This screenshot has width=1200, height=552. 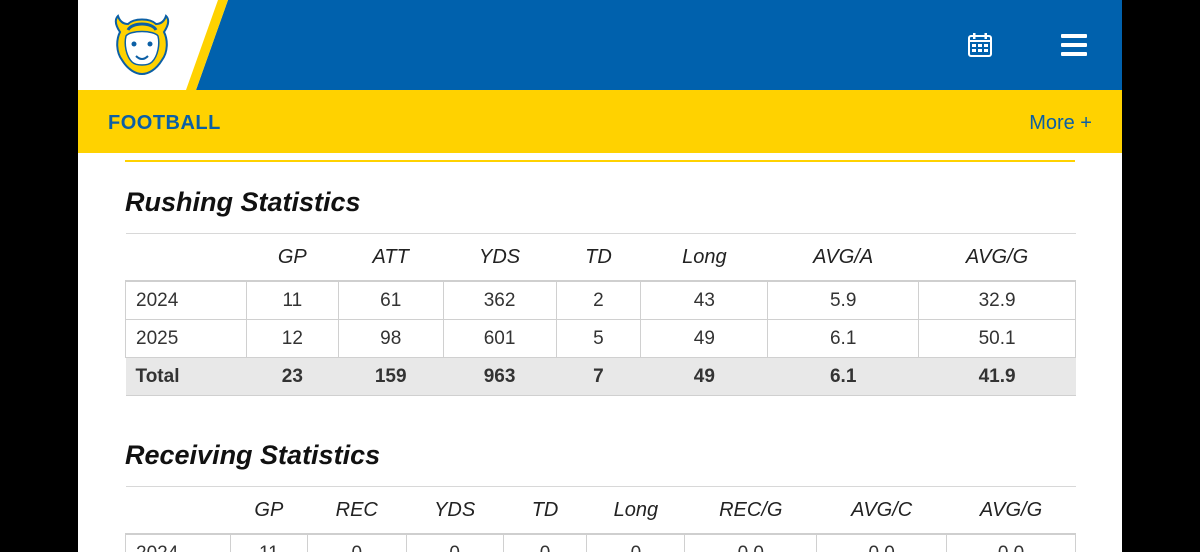 What do you see at coordinates (997, 300) in the screenshot?
I see `stat-cell: 32.9` at bounding box center [997, 300].